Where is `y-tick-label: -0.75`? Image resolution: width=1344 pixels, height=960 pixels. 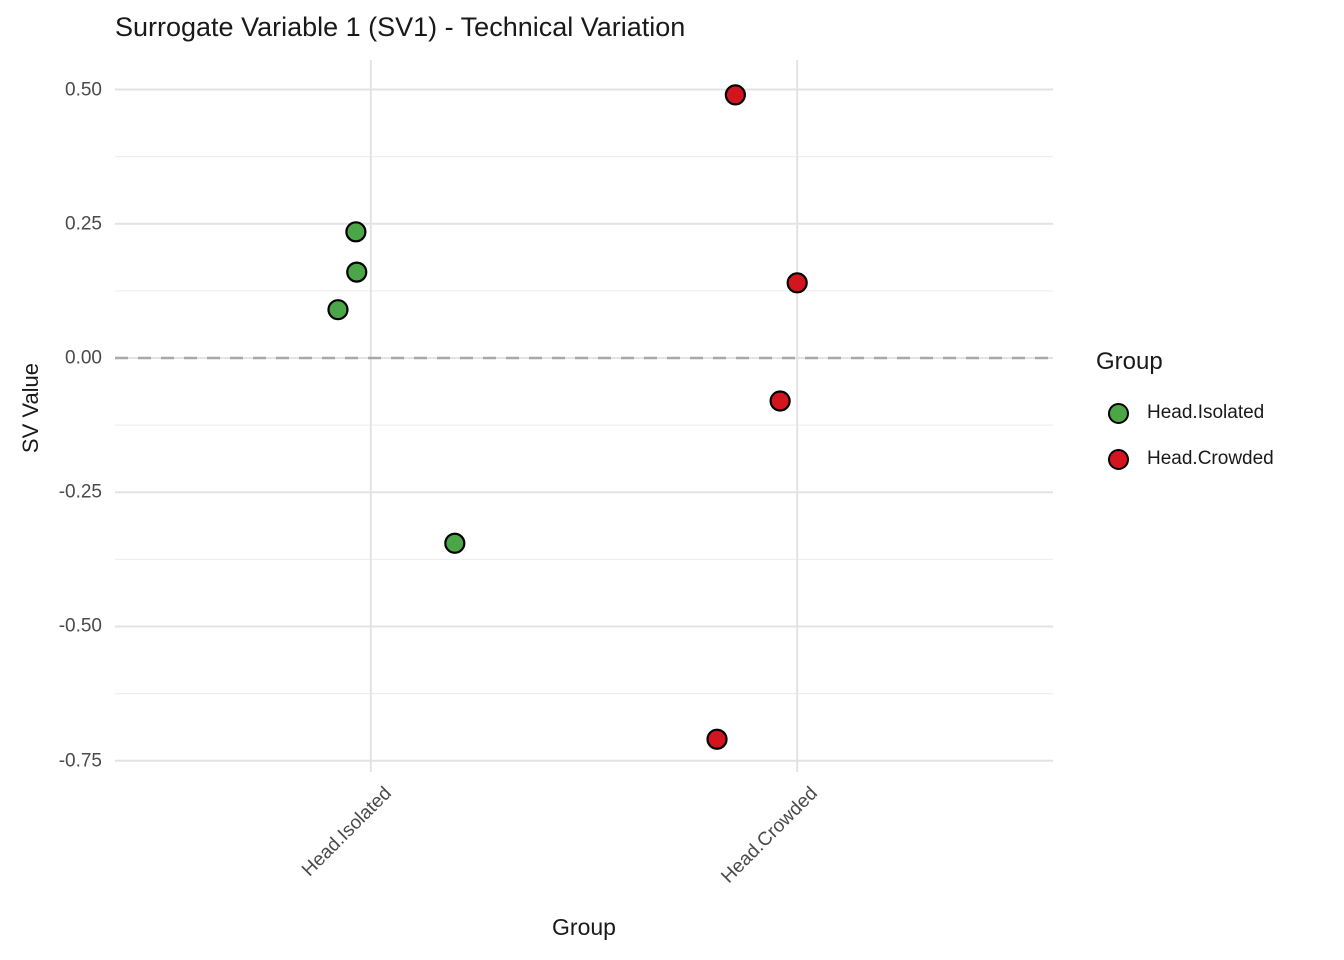 y-tick-label: -0.75 is located at coordinates (80, 761).